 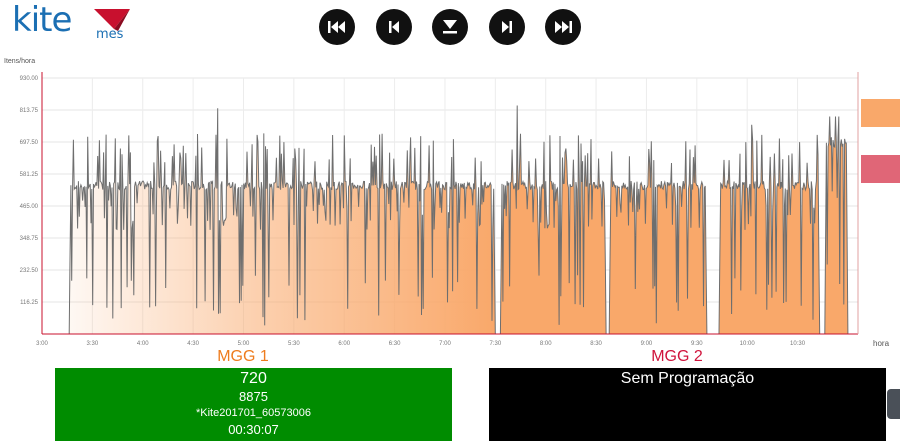 I want to click on first-button, so click(x=337, y=27).